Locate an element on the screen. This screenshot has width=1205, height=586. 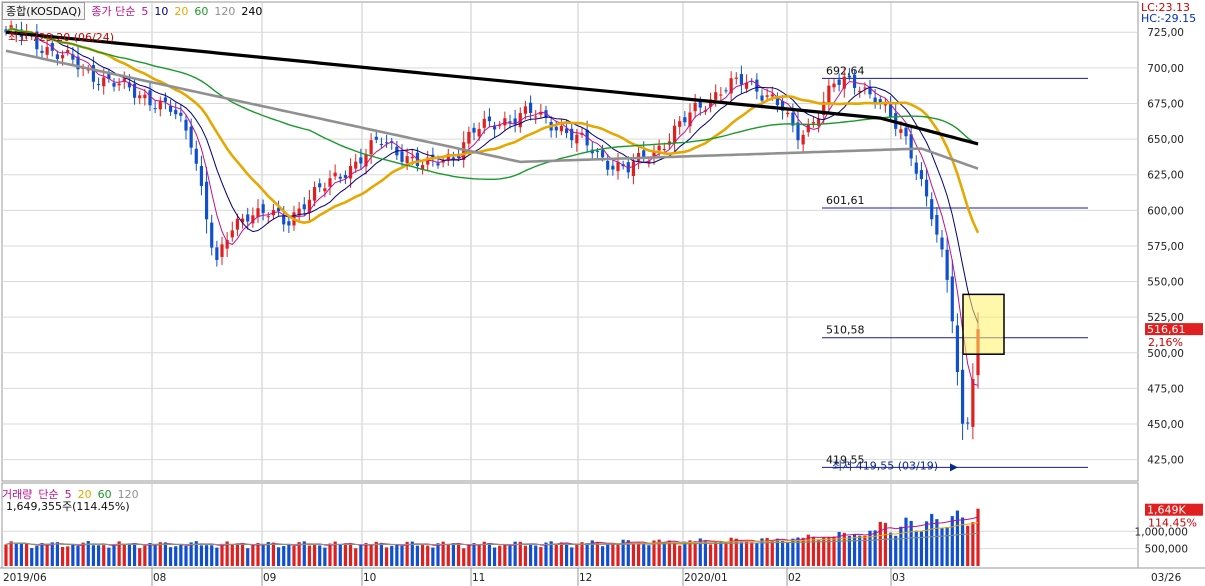
ma-legend: 5 10 20 60 120 240 is located at coordinates (201, 11).